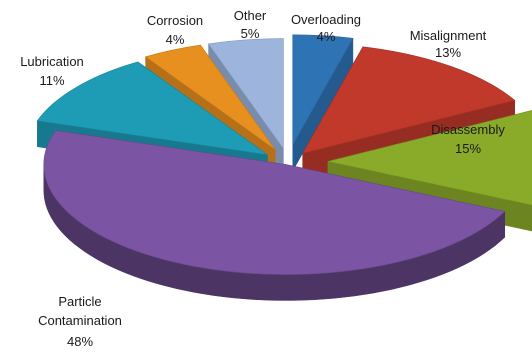  I want to click on slice-overloading, so click(323, 90).